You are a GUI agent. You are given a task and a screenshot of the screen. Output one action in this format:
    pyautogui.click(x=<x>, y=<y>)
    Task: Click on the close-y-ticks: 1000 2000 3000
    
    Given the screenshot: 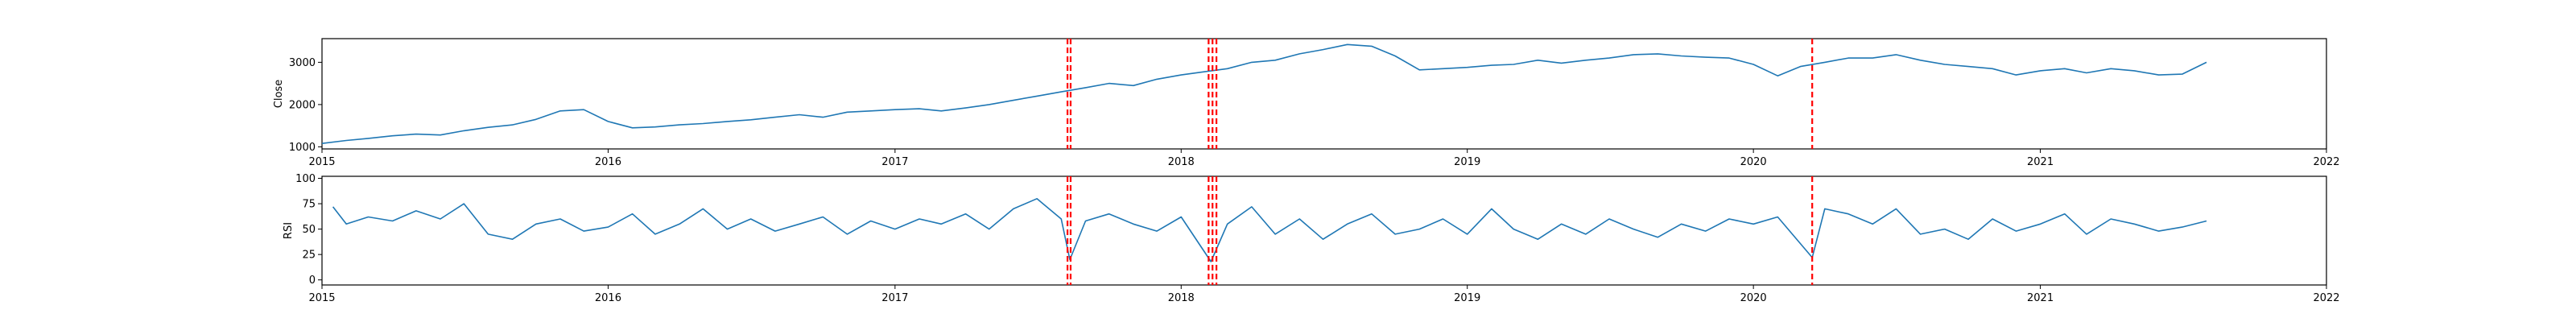 What is the action you would take?
    pyautogui.click(x=305, y=106)
    